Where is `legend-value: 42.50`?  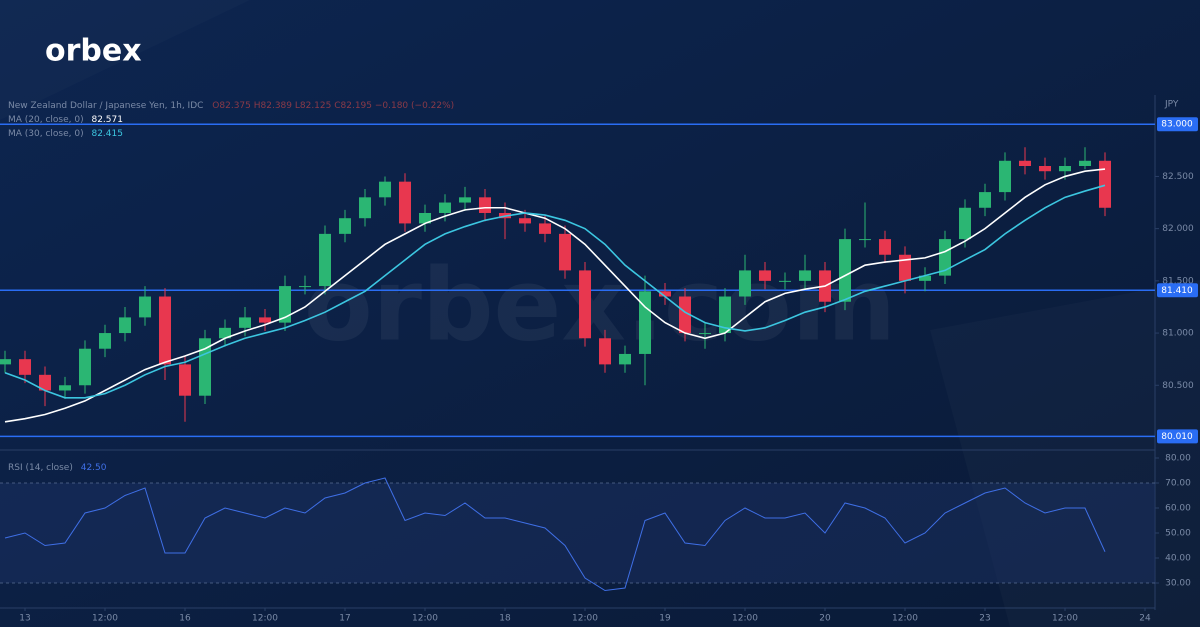
legend-value: 42.50 is located at coordinates (94, 468).